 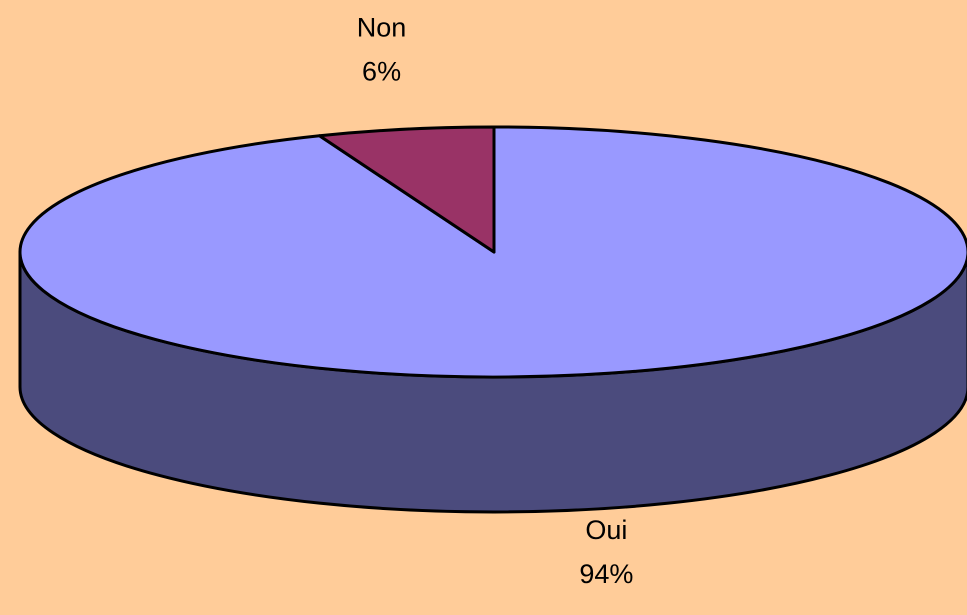 What do you see at coordinates (381, 72) in the screenshot?
I see `slice-value-label: 6%` at bounding box center [381, 72].